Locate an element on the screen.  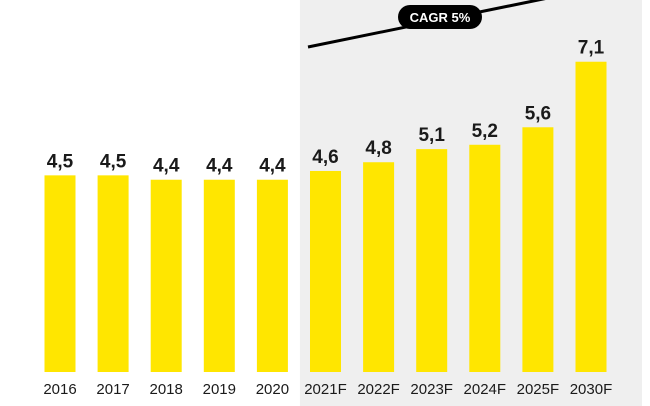
bar-2023f is located at coordinates (432, 260).